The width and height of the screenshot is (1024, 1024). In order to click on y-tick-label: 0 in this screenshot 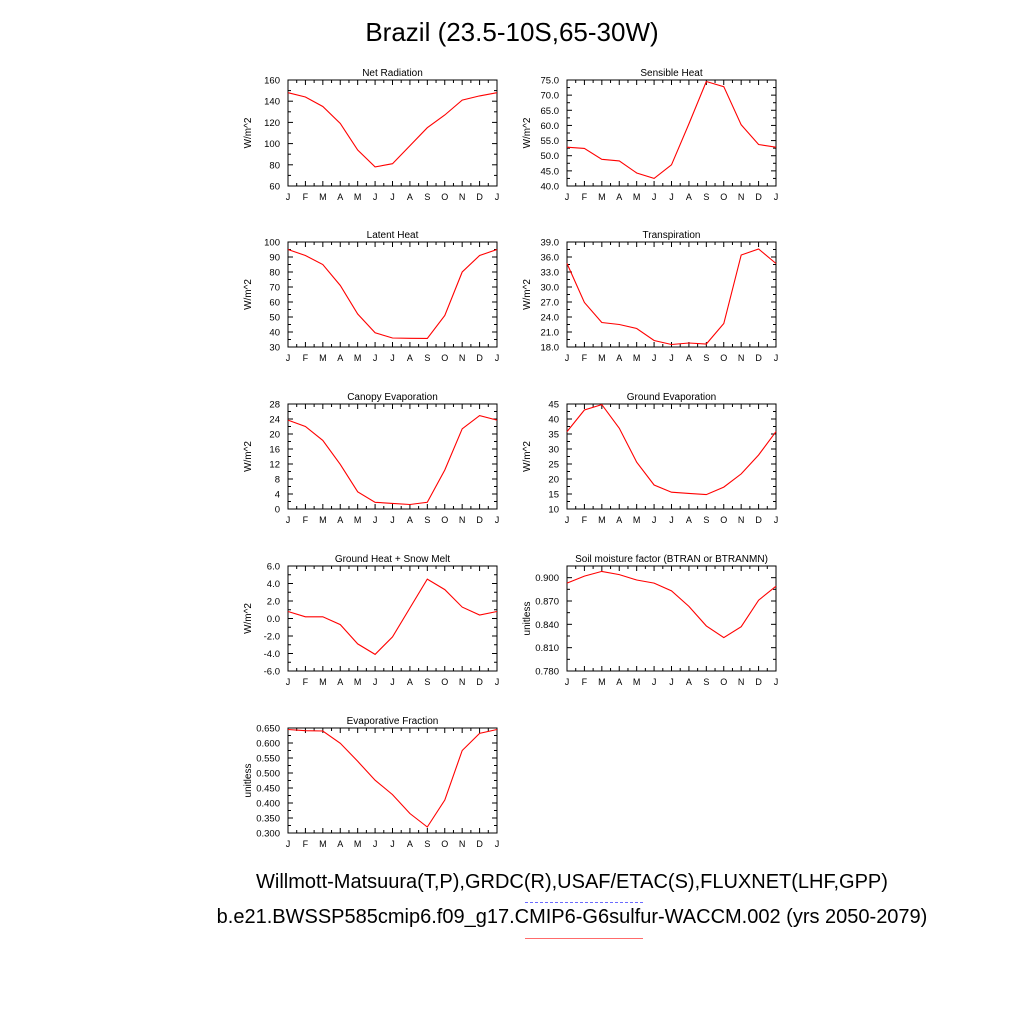, I will do `click(277, 510)`.